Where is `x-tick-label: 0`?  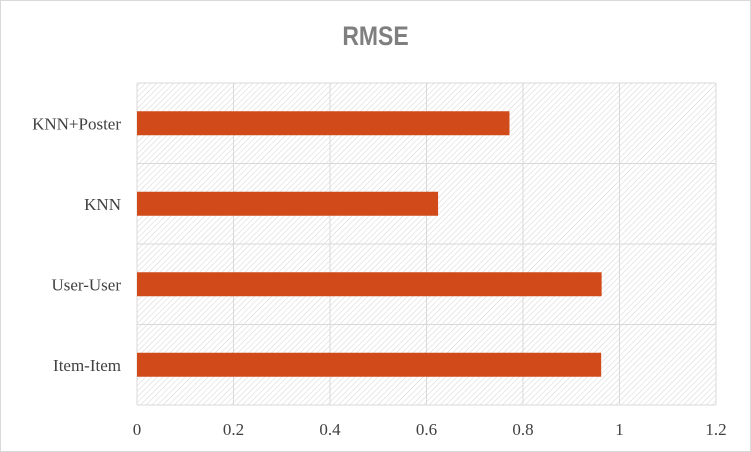
x-tick-label: 0 is located at coordinates (137, 429).